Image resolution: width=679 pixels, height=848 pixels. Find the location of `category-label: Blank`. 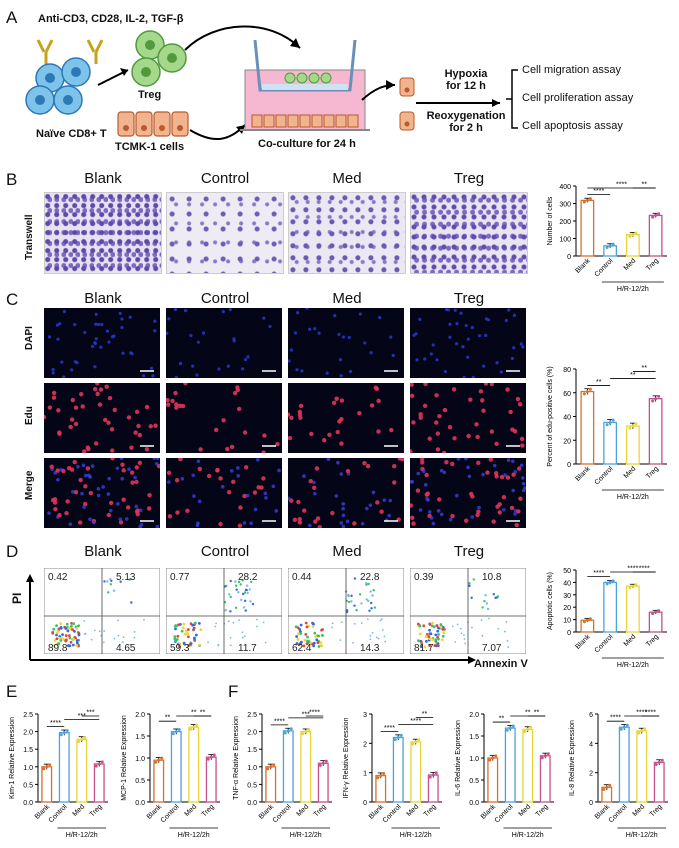

category-label: Blank is located at coordinates (583, 642).